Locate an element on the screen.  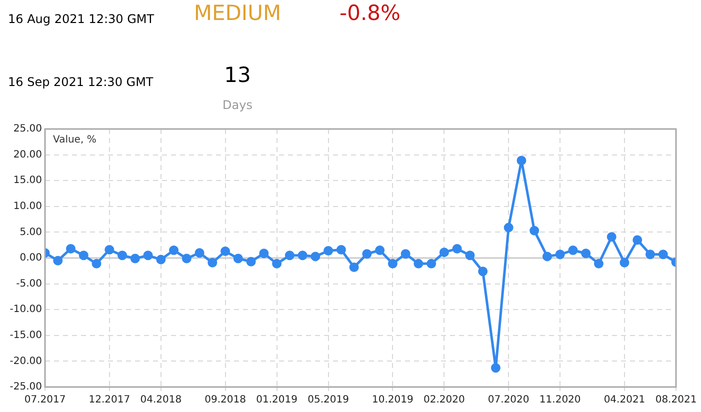
x-tick-label: 04.2021 is located at coordinates (625, 400).